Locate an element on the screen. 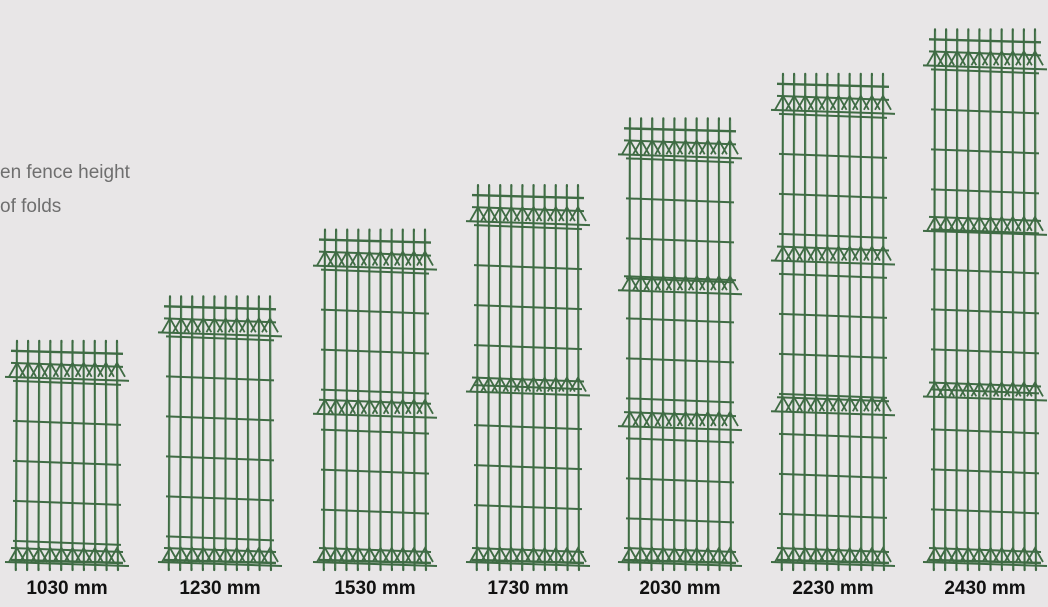  caption-line-folds: of folds is located at coordinates (31, 206).